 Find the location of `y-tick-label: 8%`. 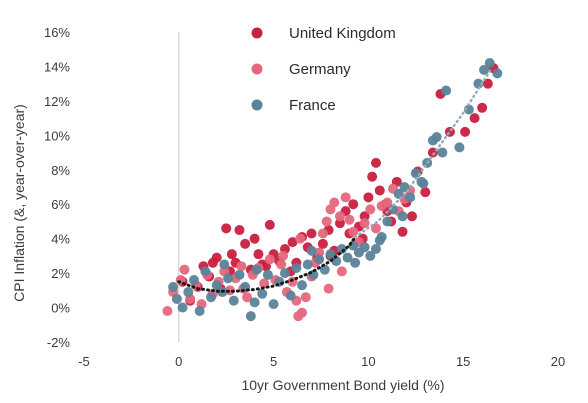

y-tick-label: 8% is located at coordinates (60, 170).